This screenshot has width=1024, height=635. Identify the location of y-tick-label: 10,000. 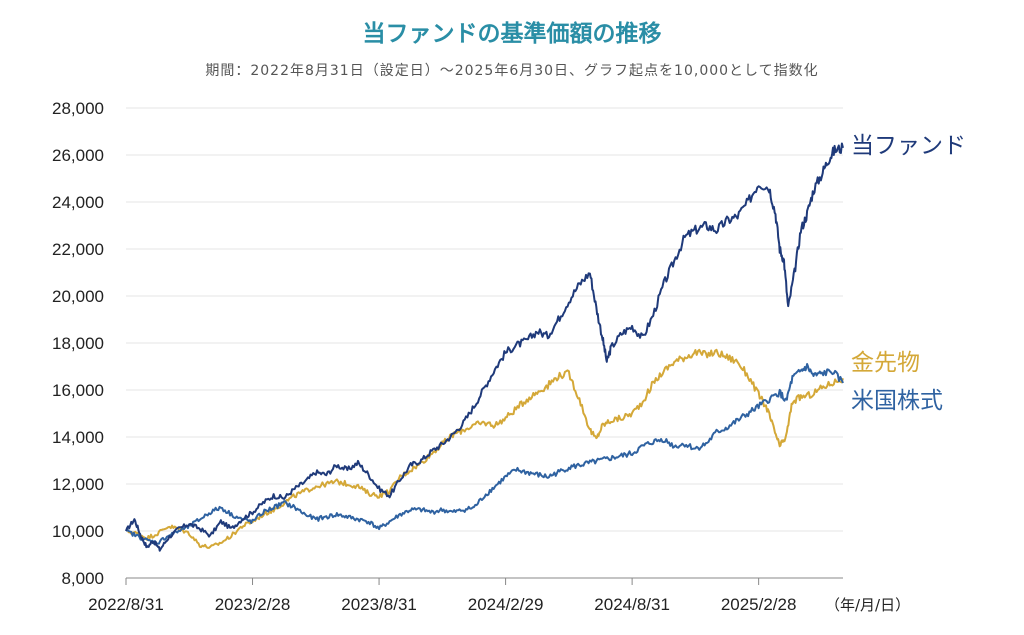
(78, 531).